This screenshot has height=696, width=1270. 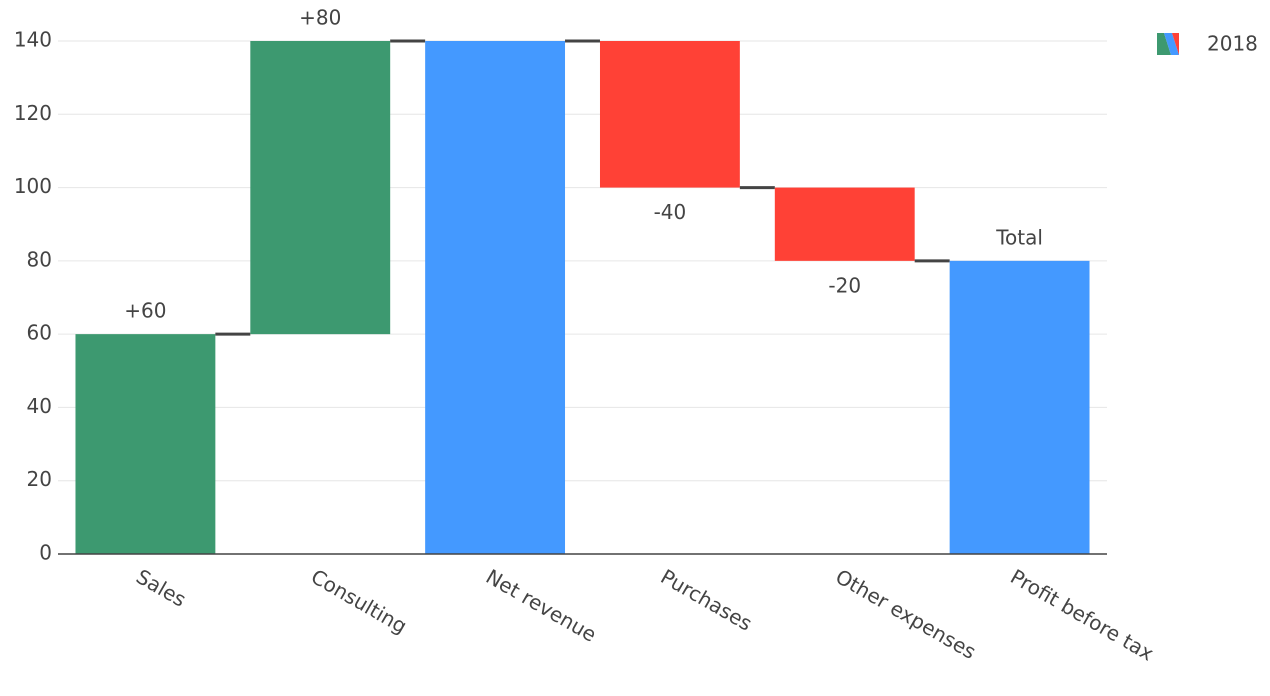 I want to click on legend-label: 2018, so click(x=1232, y=44).